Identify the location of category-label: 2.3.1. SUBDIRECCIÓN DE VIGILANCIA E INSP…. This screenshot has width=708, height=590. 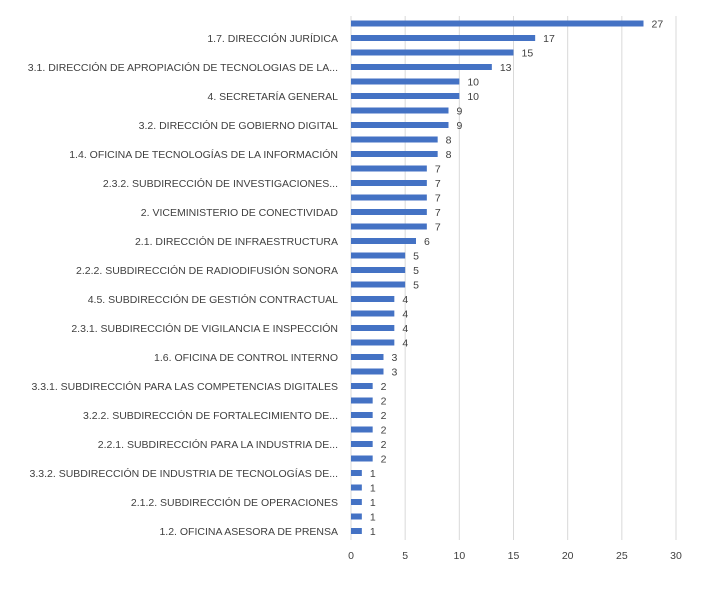
(204, 328).